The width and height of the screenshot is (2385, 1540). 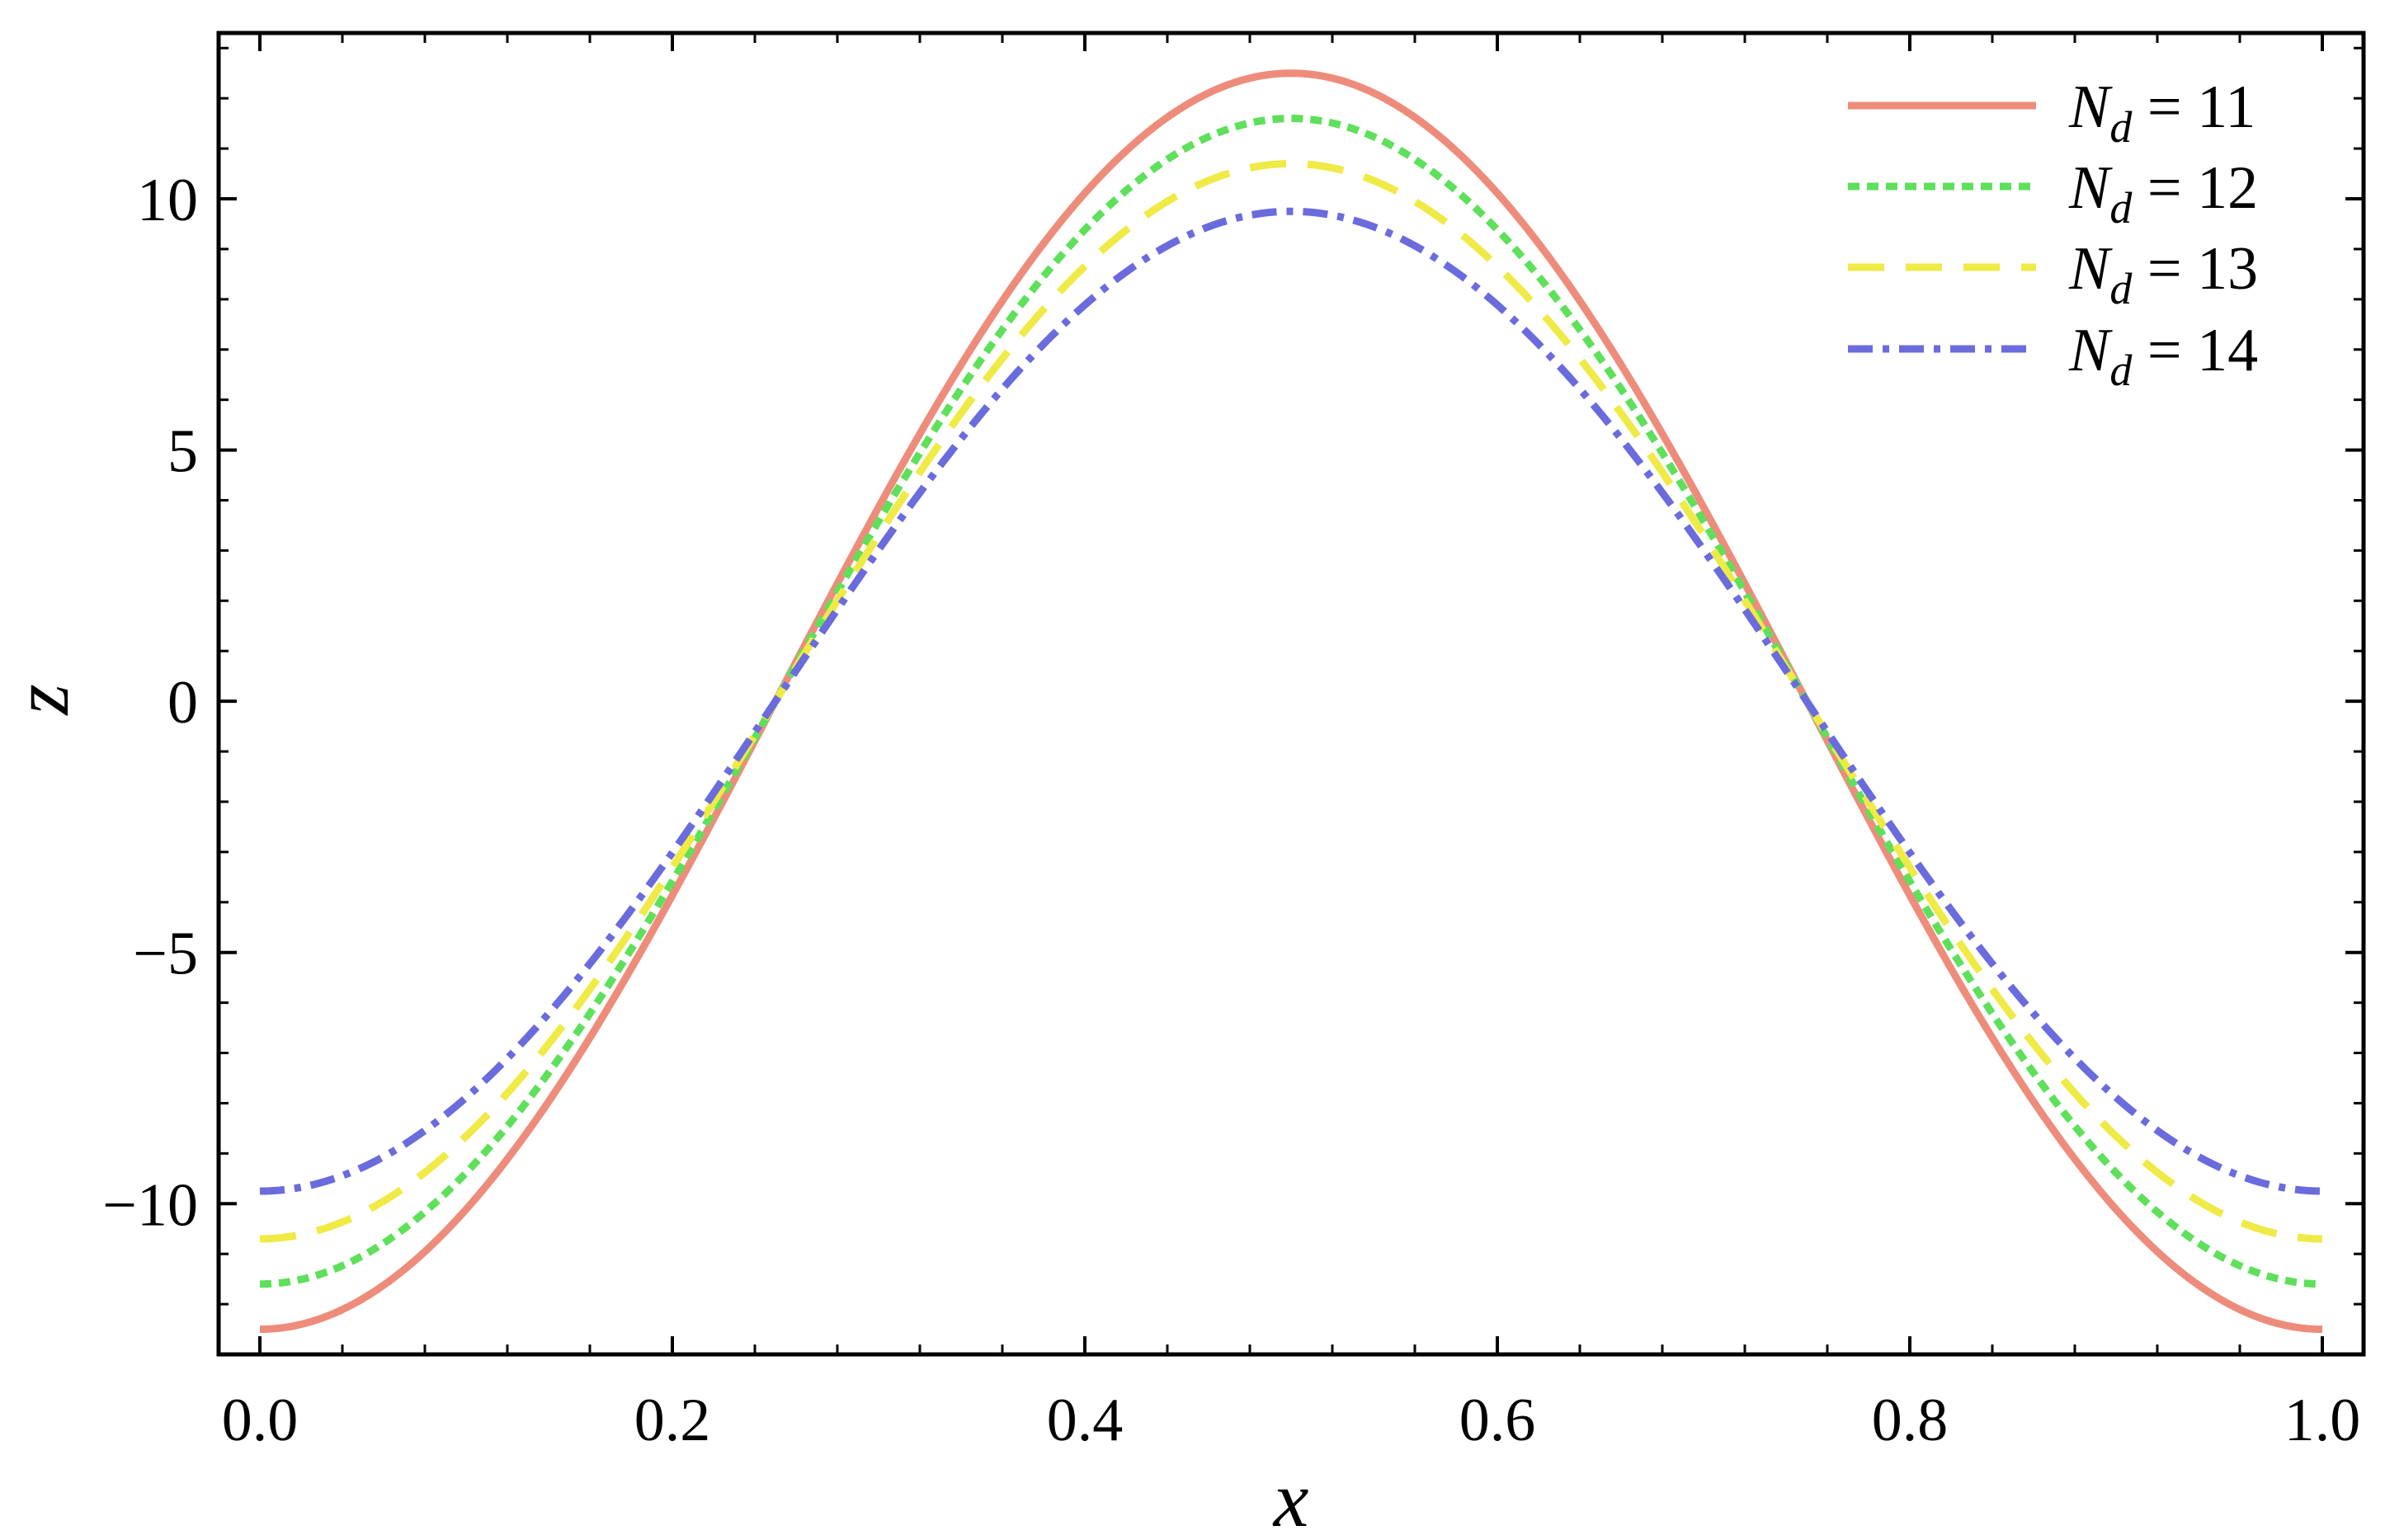 What do you see at coordinates (2163, 193) in the screenshot?
I see `legend-label: Nd = 12` at bounding box center [2163, 193].